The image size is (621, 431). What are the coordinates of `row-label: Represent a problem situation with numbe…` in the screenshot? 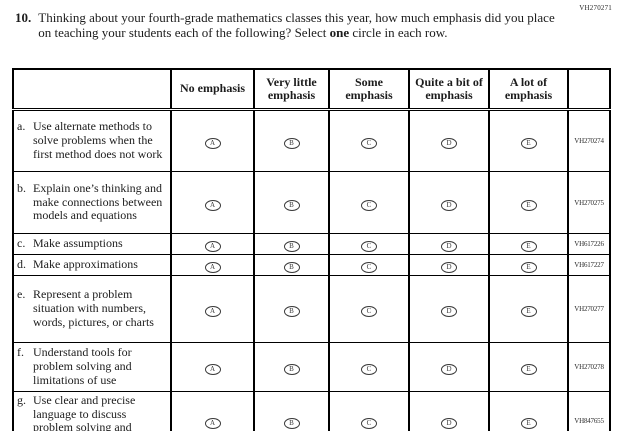 It's located at (93, 308).